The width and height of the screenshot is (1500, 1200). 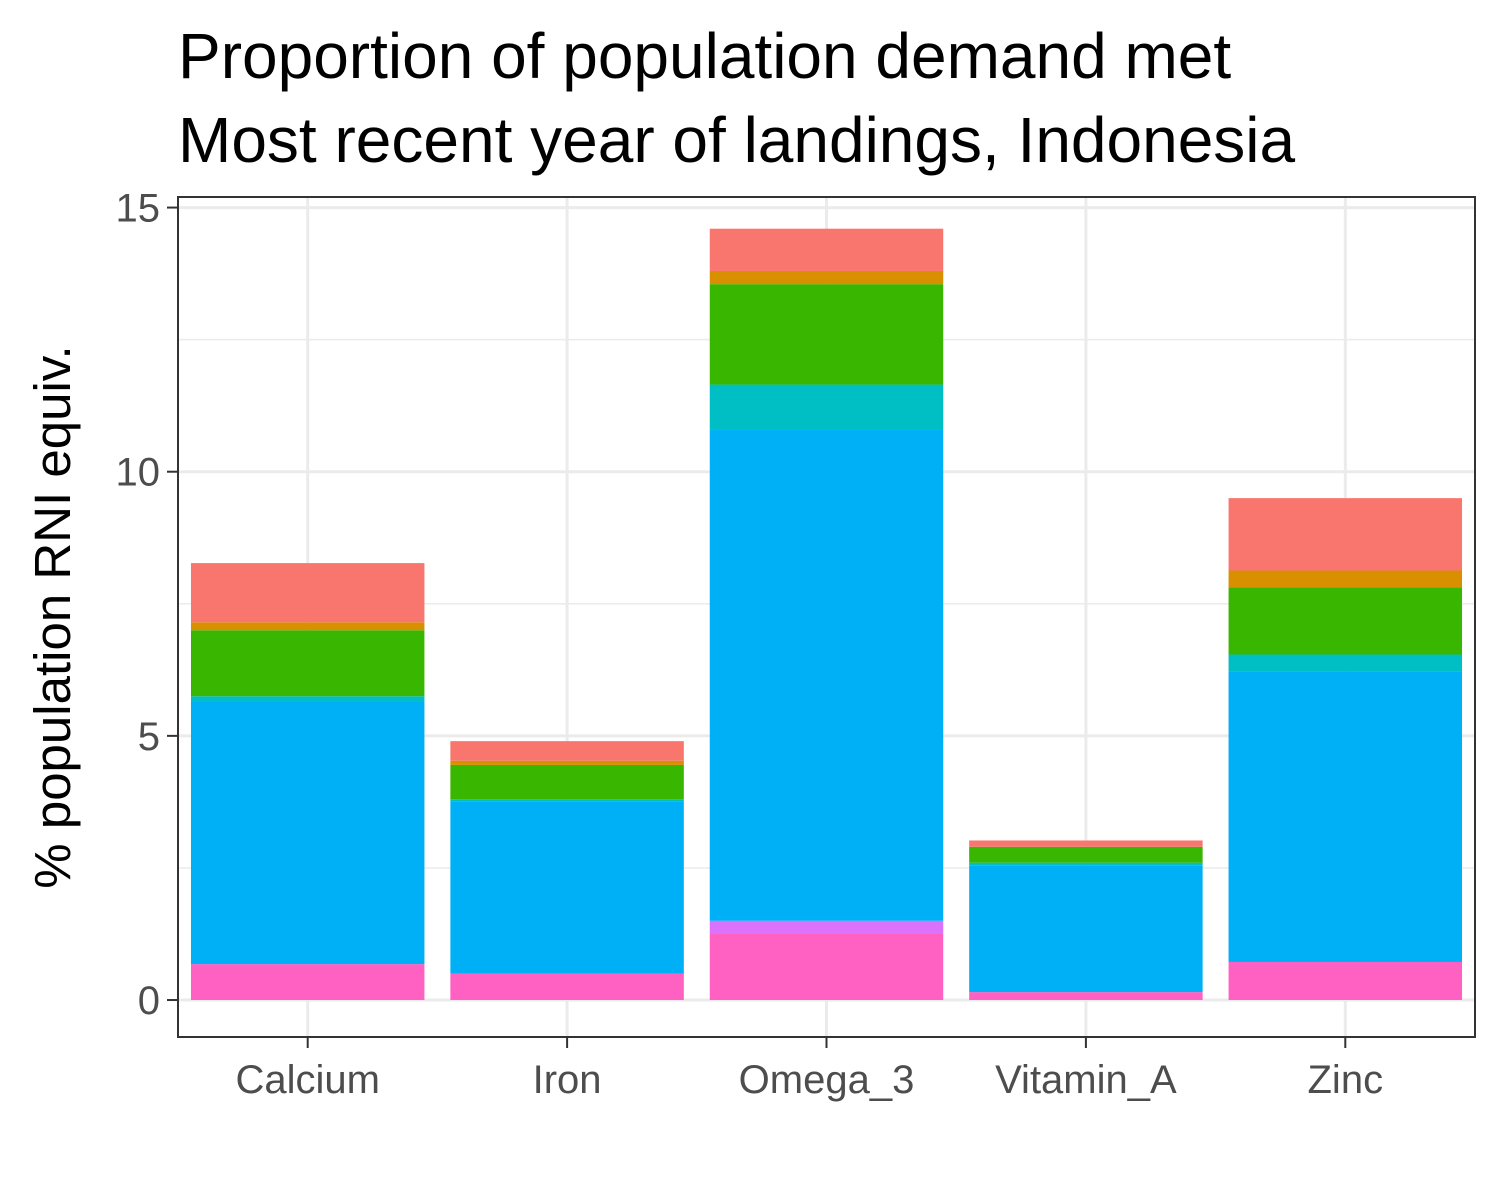 What do you see at coordinates (307, 1080) in the screenshot?
I see `x-tick-label: Calcium` at bounding box center [307, 1080].